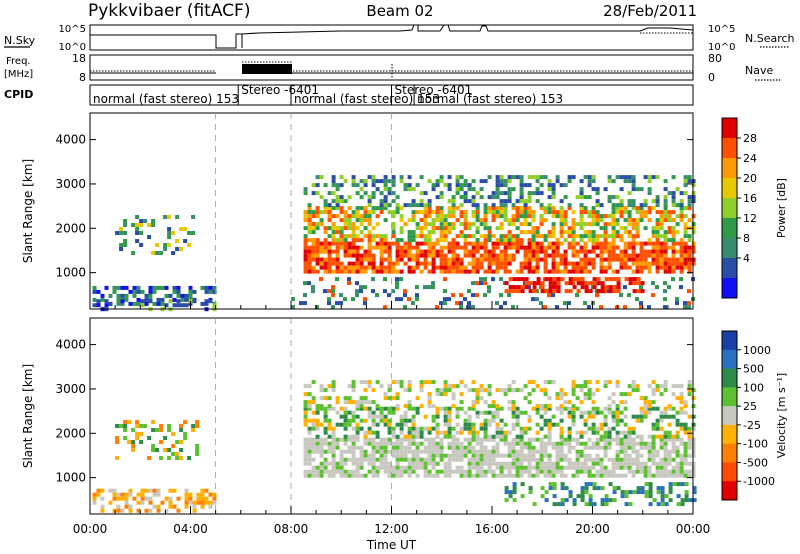 The height and width of the screenshot is (554, 800). I want to click on freq-tick-bottom: 8, so click(82, 77).